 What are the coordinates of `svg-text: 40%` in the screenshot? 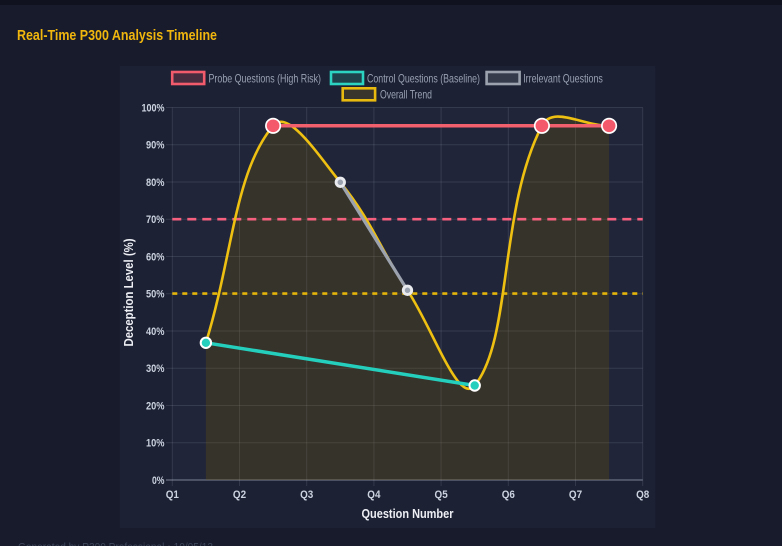 It's located at (155, 332).